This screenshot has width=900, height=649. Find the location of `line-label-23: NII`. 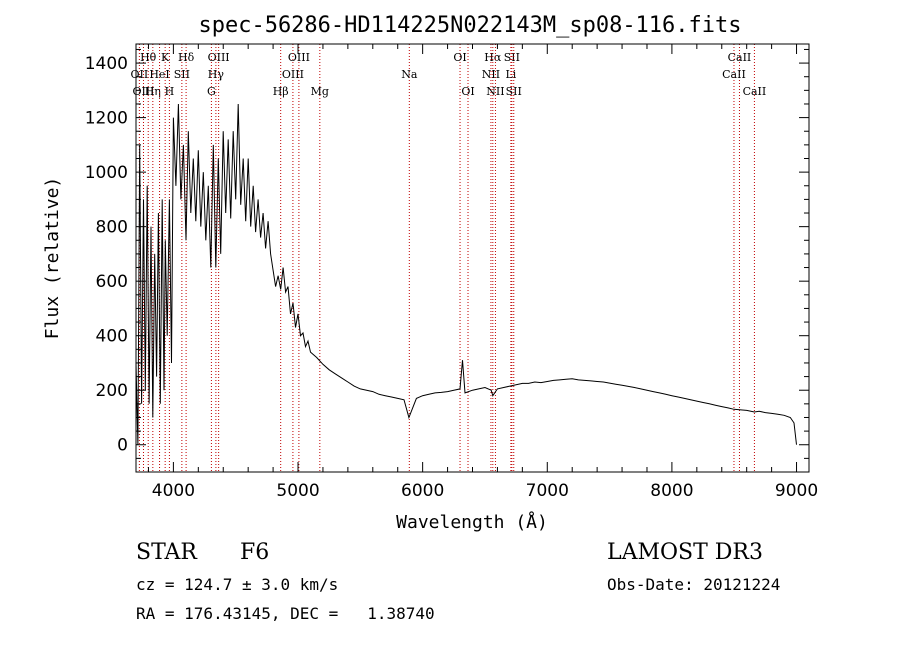

line-label-23: NII is located at coordinates (495, 91).